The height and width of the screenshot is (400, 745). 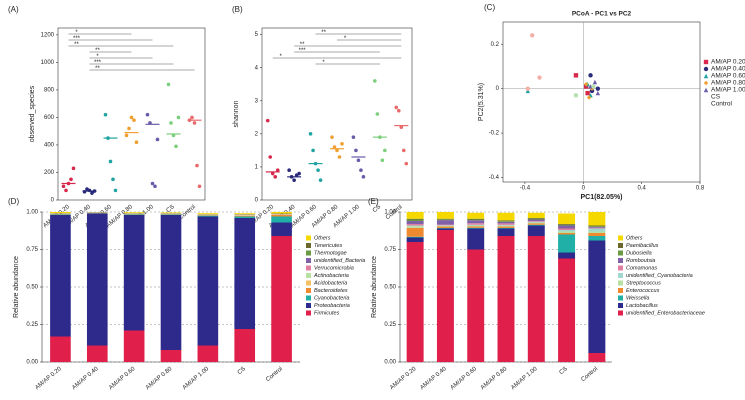 What do you see at coordinates (494, 178) in the screenshot?
I see `y-tick-label: -0.4` at bounding box center [494, 178].